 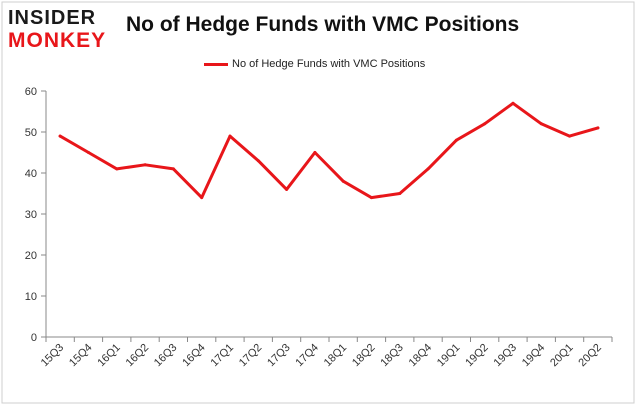 What do you see at coordinates (166, 356) in the screenshot?
I see `x-tick-label: 16Q3` at bounding box center [166, 356].